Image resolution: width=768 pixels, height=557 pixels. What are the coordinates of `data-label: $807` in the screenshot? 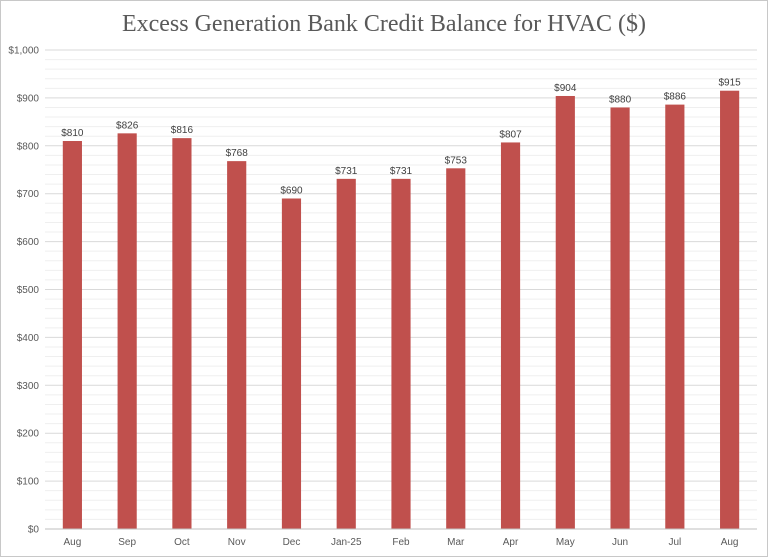 It's located at (510, 134).